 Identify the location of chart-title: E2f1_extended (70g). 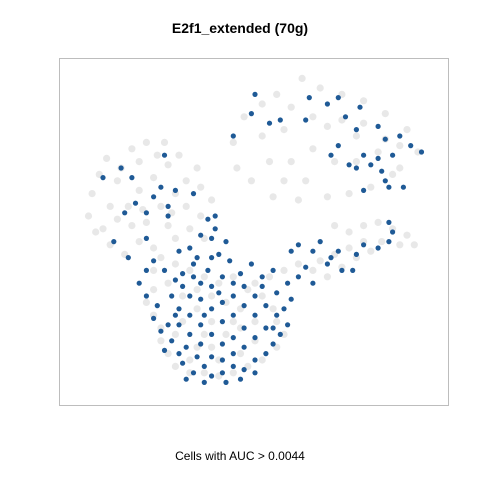
(240, 28).